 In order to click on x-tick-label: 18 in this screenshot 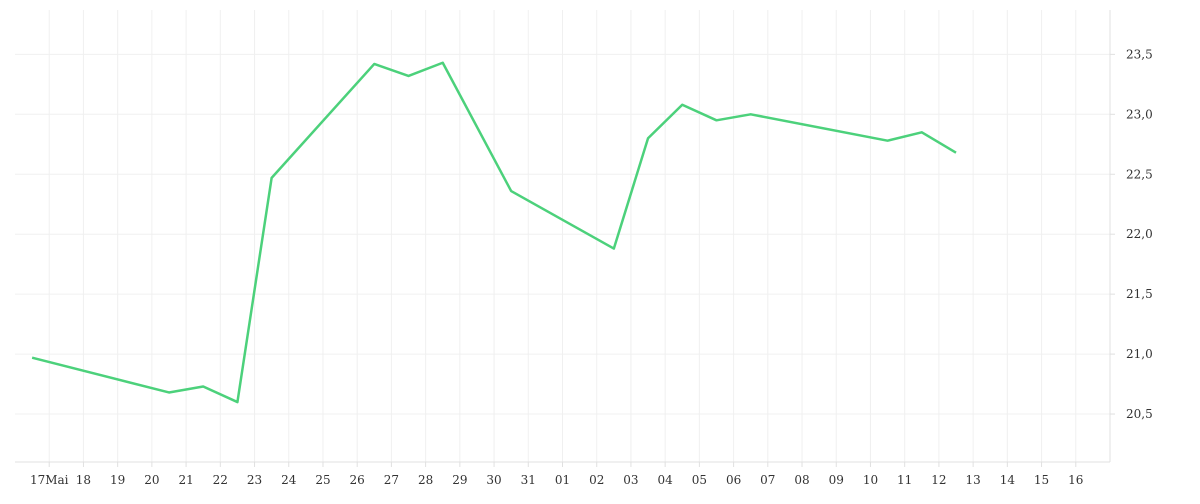, I will do `click(83, 480)`.